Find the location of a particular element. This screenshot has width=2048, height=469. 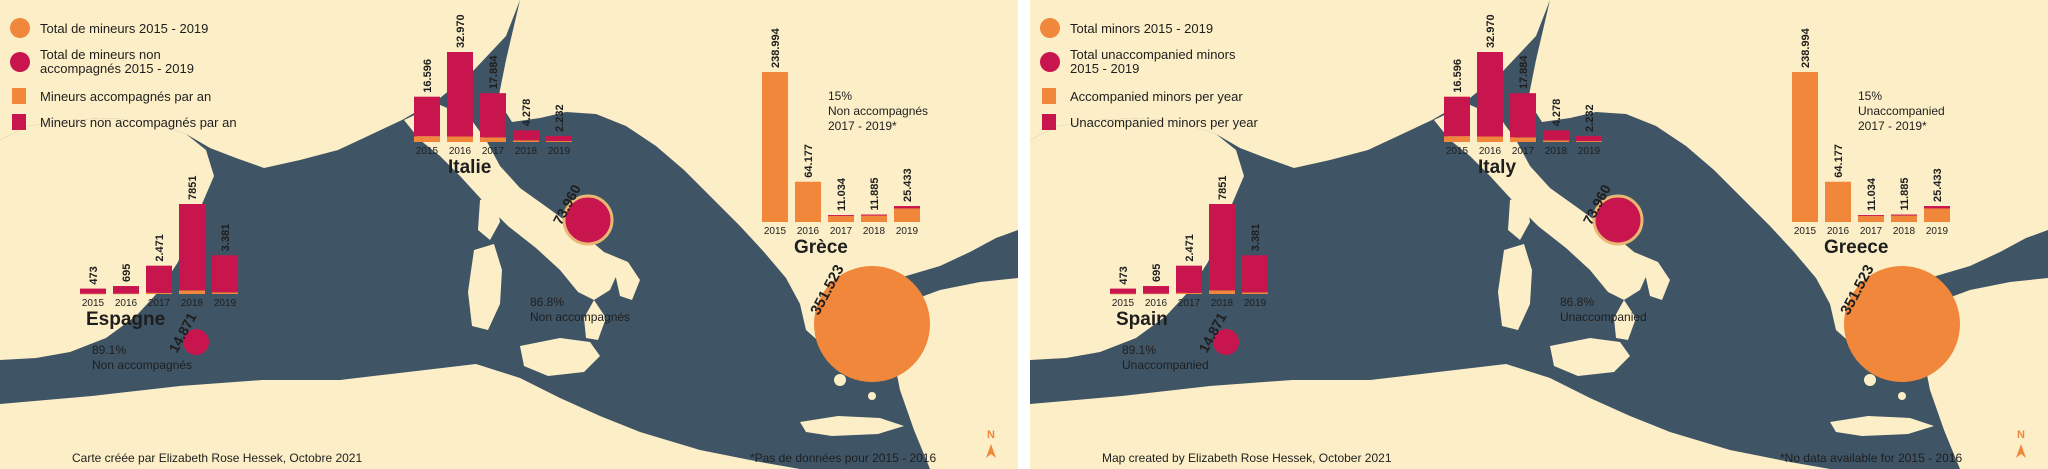

italy-year-label-2017: 2017 is located at coordinates (493, 151).